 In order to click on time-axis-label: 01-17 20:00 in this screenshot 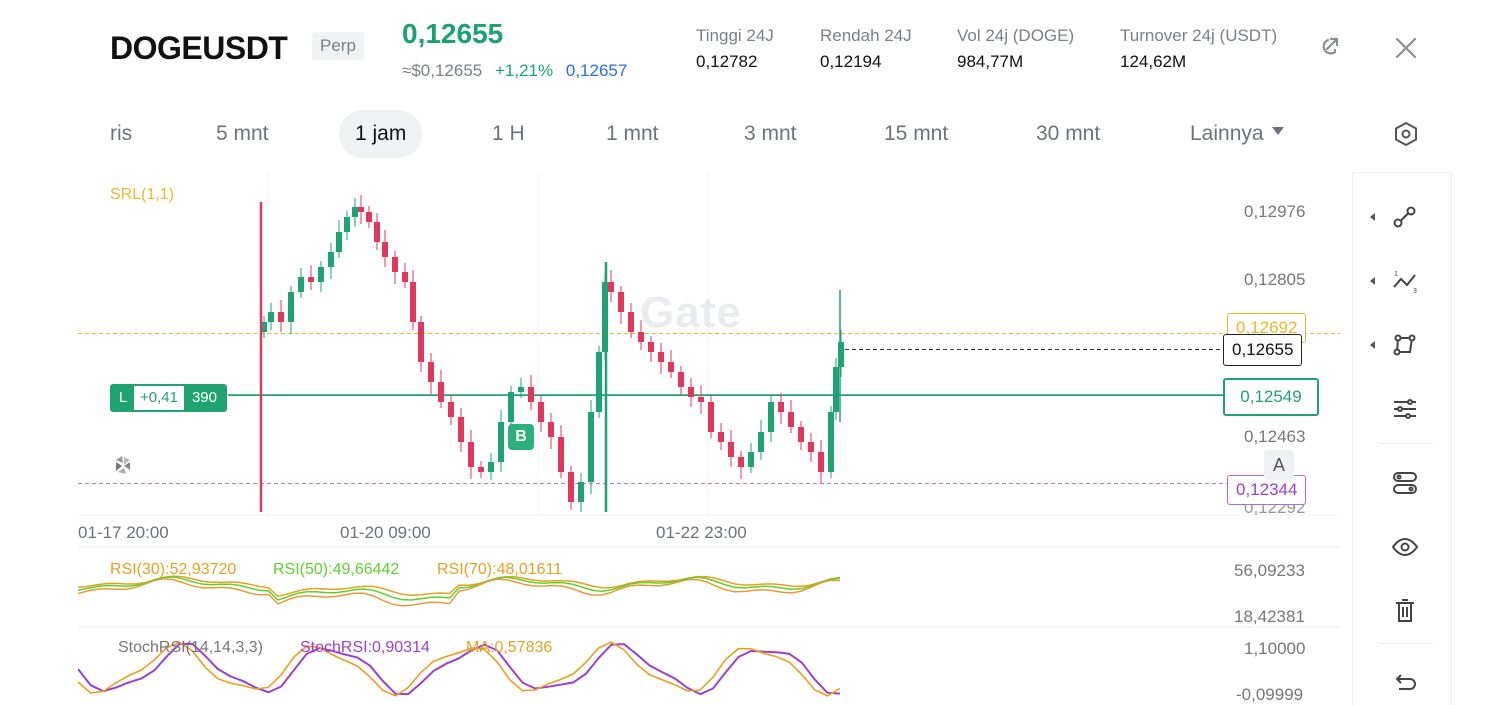, I will do `click(123, 532)`.